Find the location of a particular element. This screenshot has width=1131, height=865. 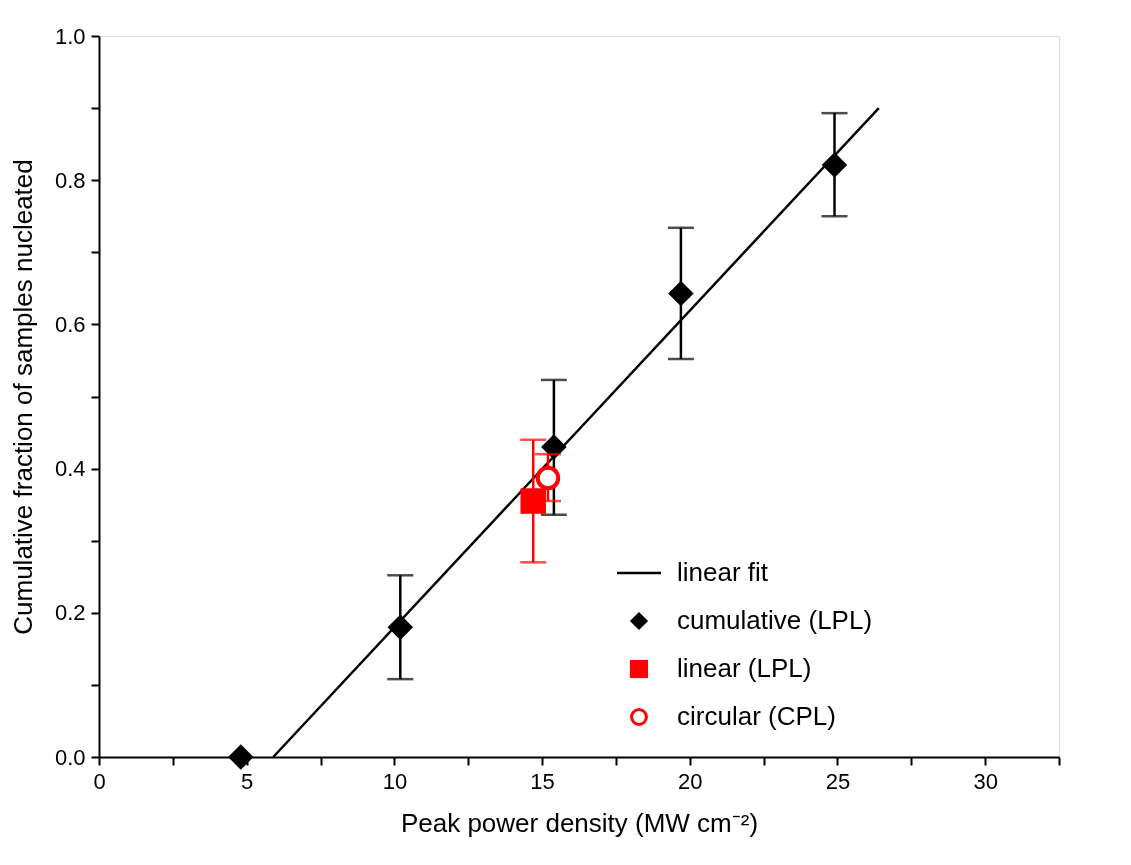

x-tick-label: 30 is located at coordinates (985, 781).